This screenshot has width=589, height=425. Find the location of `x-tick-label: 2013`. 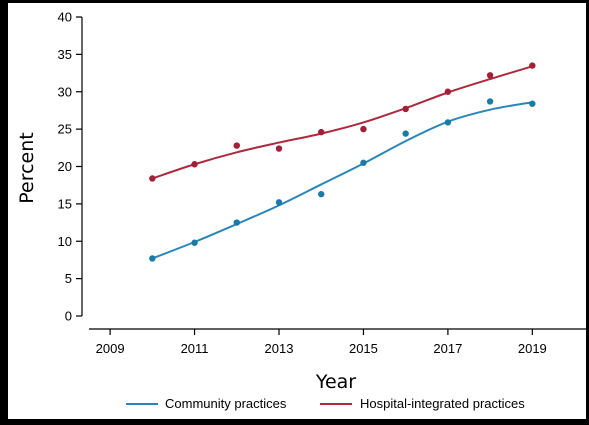

x-tick-label: 2013 is located at coordinates (279, 348).